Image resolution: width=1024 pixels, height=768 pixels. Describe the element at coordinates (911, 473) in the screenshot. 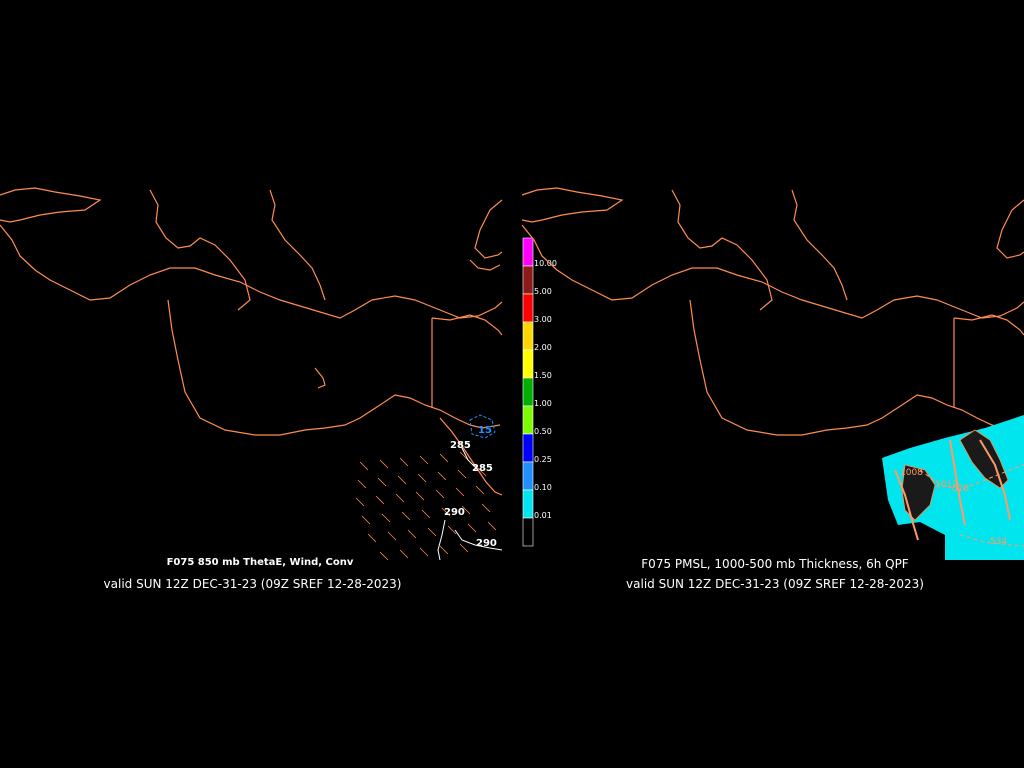

I see `right-contour-label: 1008` at that location.